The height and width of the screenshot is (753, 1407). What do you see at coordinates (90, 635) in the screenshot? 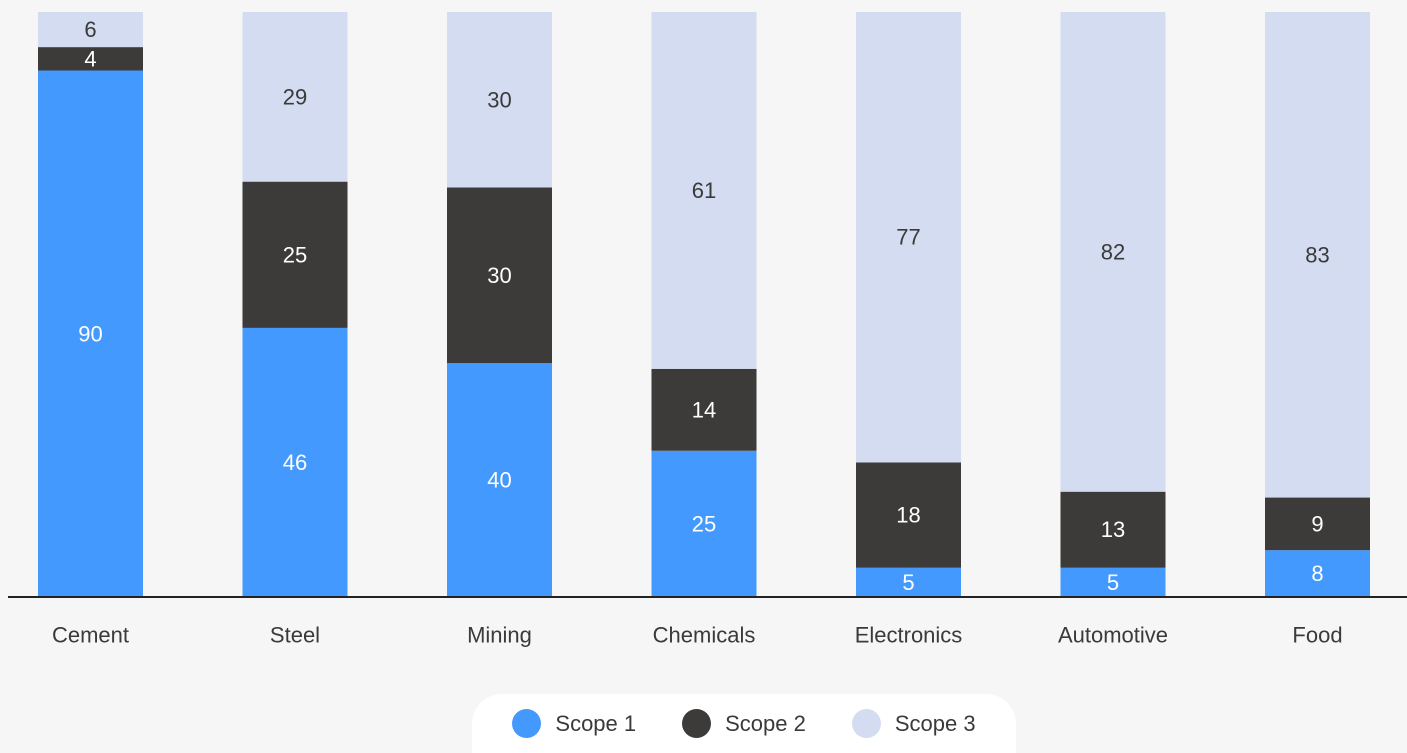
I see `x-tick-label-cement: Cement` at bounding box center [90, 635].